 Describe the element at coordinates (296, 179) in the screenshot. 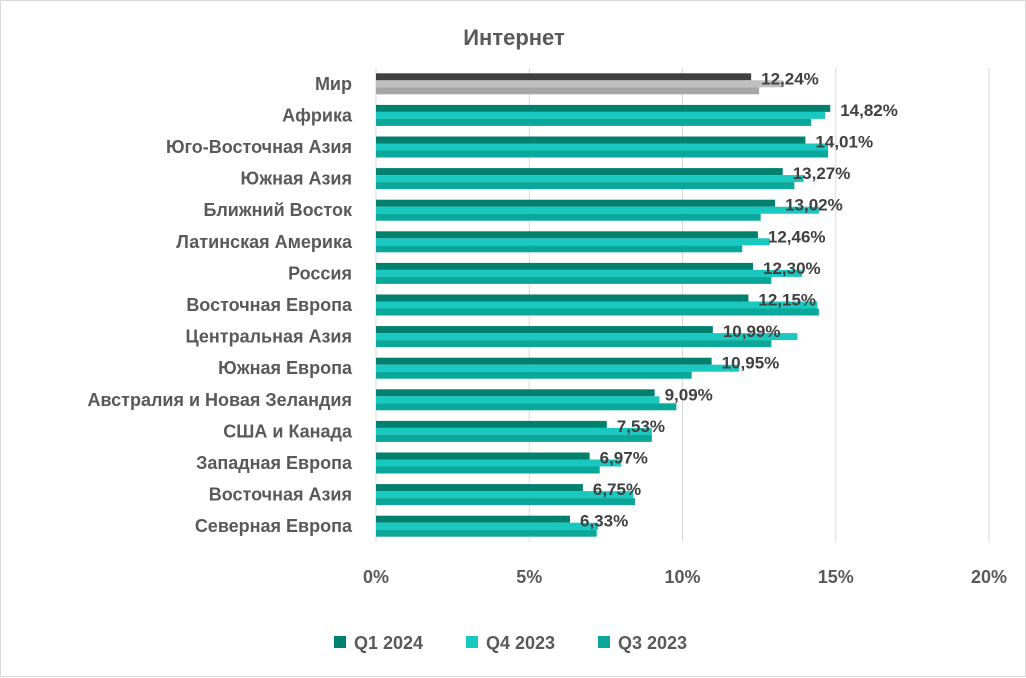

I see `category-label: Южная Азия` at that location.